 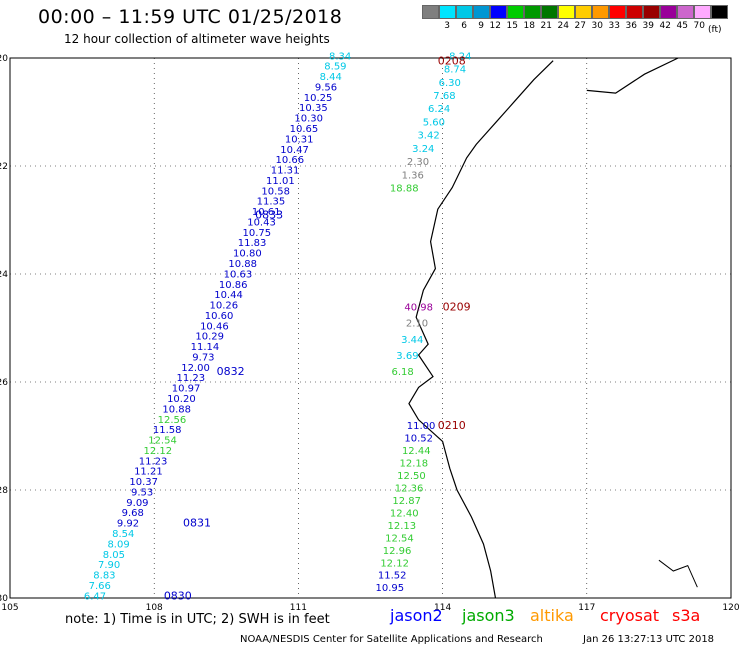 What do you see at coordinates (331, 77) in the screenshot?
I see `swh-value: 8.44` at bounding box center [331, 77].